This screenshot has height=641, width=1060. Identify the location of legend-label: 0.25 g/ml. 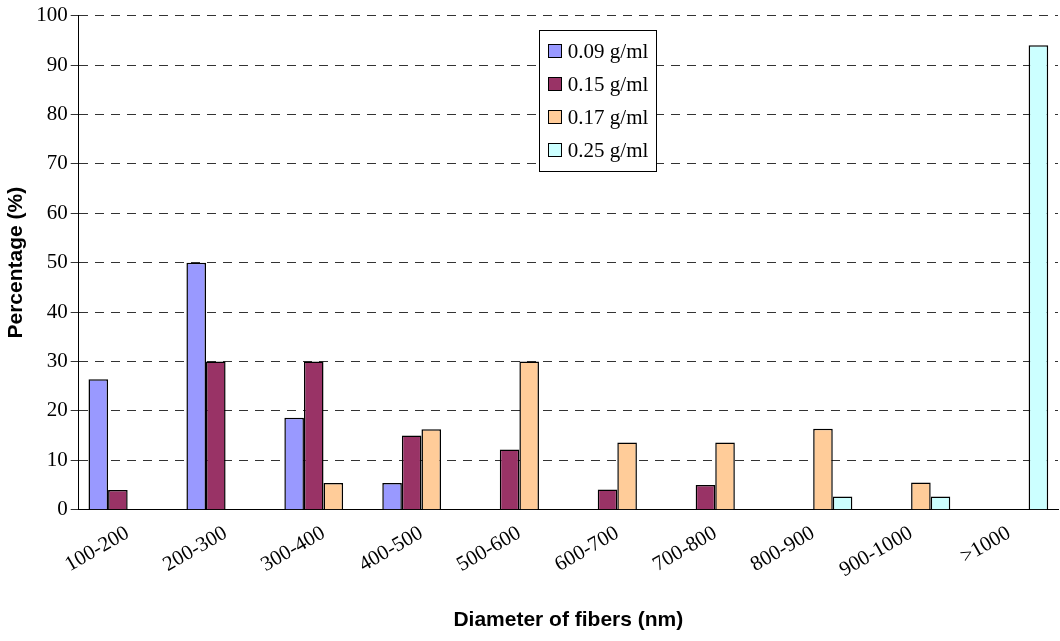
(608, 150).